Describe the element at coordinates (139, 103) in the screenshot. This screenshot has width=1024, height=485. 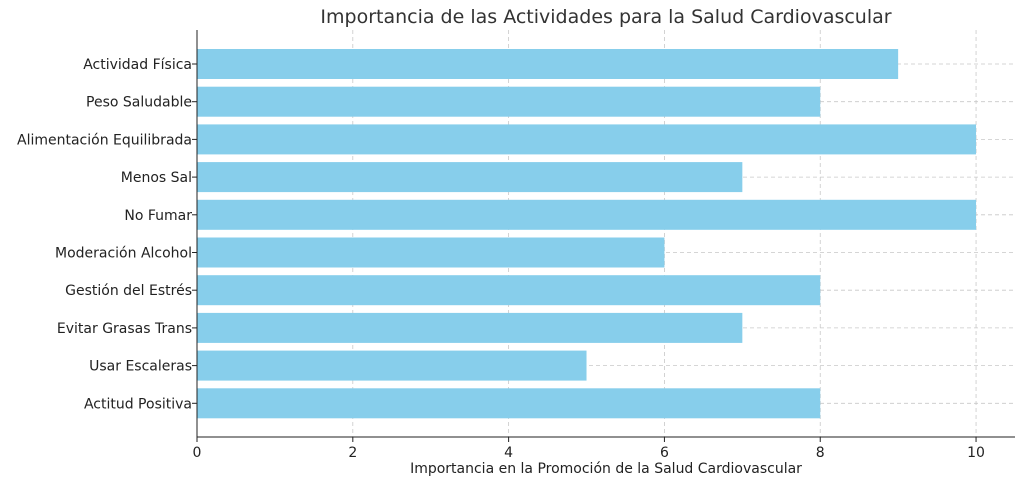
I see `category-label: Peso Saludable` at that location.